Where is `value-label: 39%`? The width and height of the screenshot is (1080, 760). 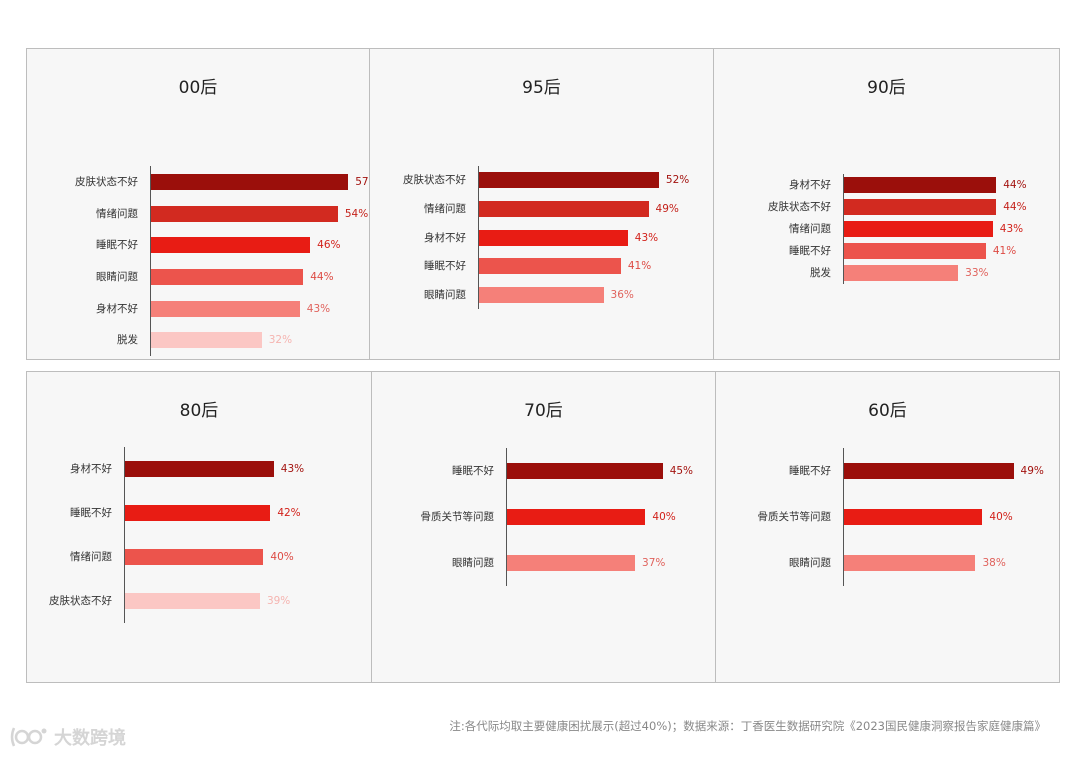
value-label: 39% is located at coordinates (278, 601).